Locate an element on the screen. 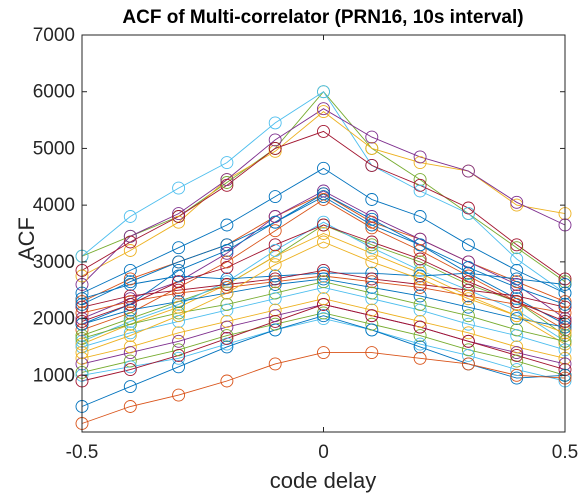 The height and width of the screenshot is (500, 588). series-1-point is located at coordinates (420, 180).